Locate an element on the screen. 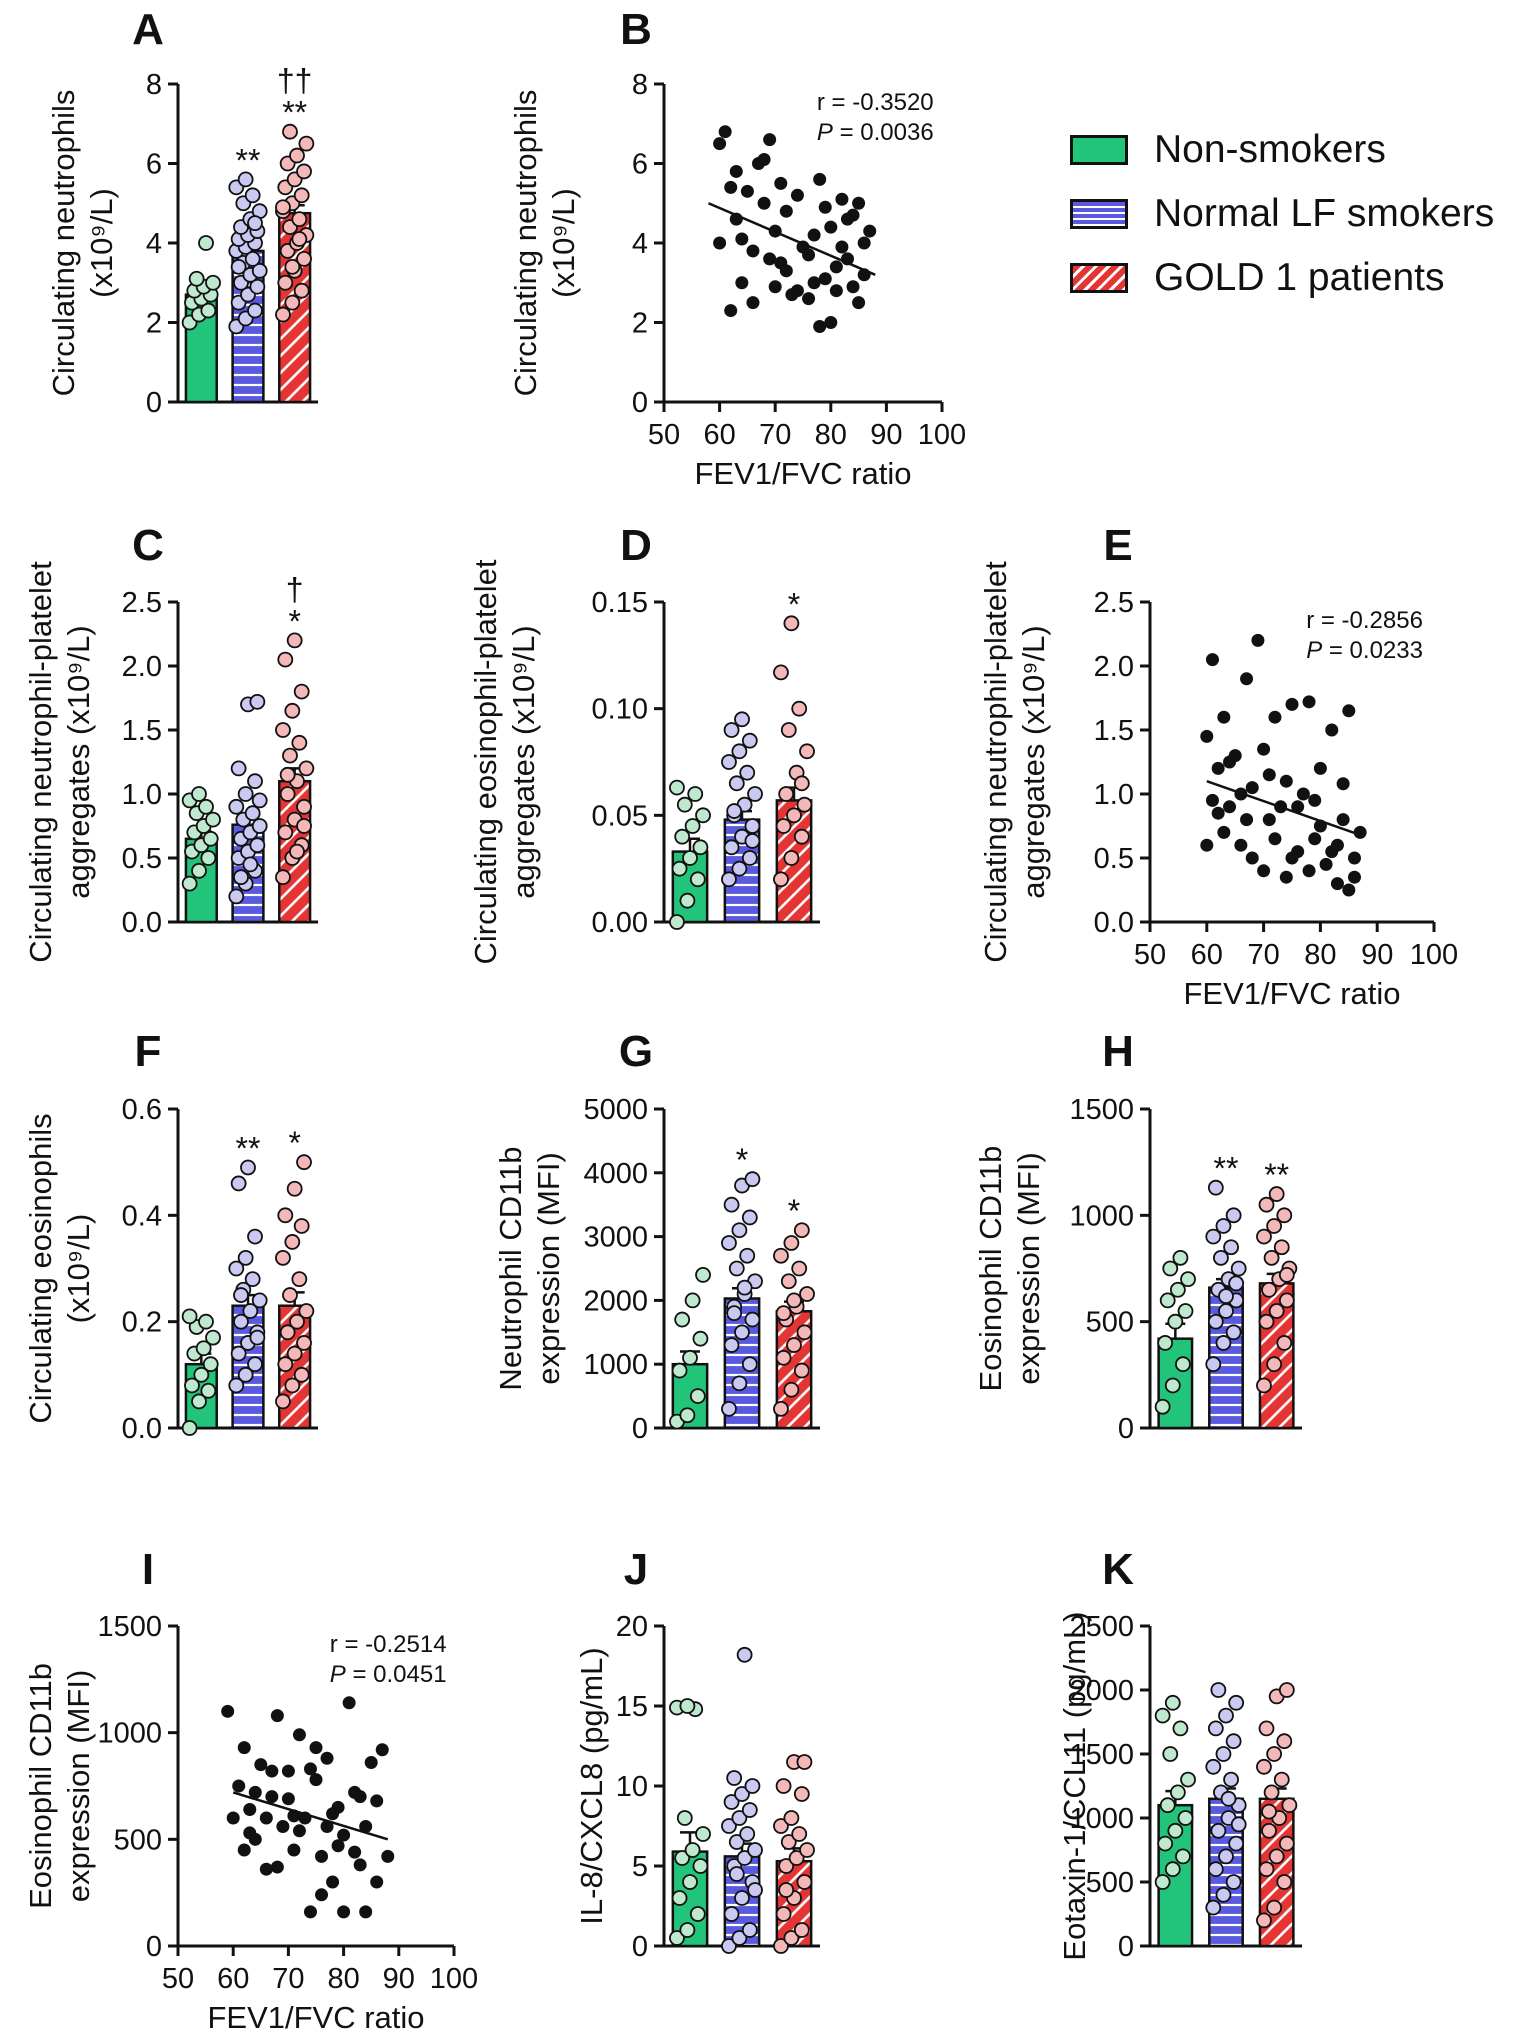 The width and height of the screenshot is (1535, 2044). sig-mark-h-normal-lf-smokers: ** is located at coordinates (1226, 1169).